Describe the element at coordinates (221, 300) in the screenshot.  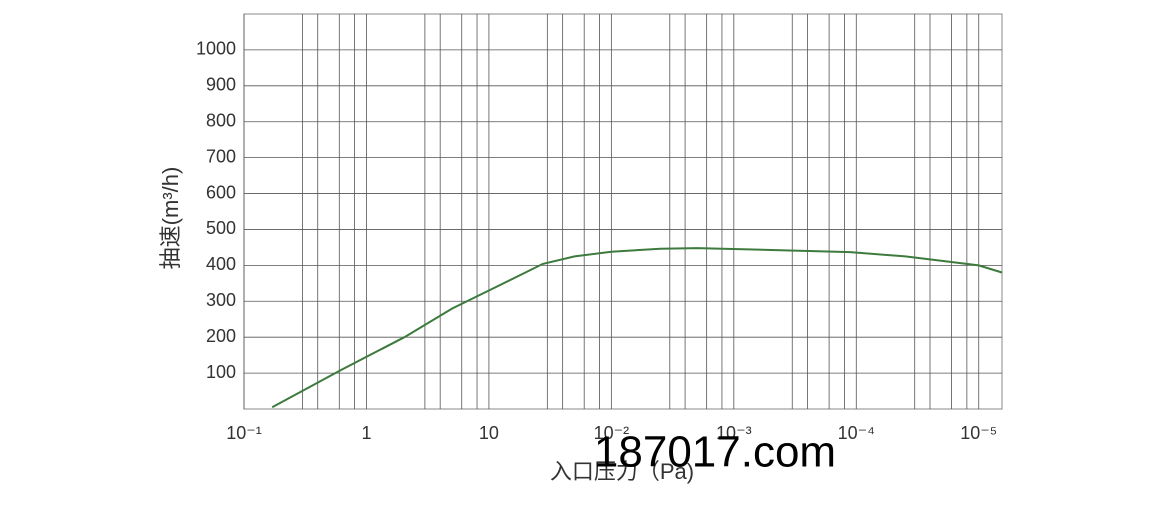
I see `y-tick-label: 300` at that location.